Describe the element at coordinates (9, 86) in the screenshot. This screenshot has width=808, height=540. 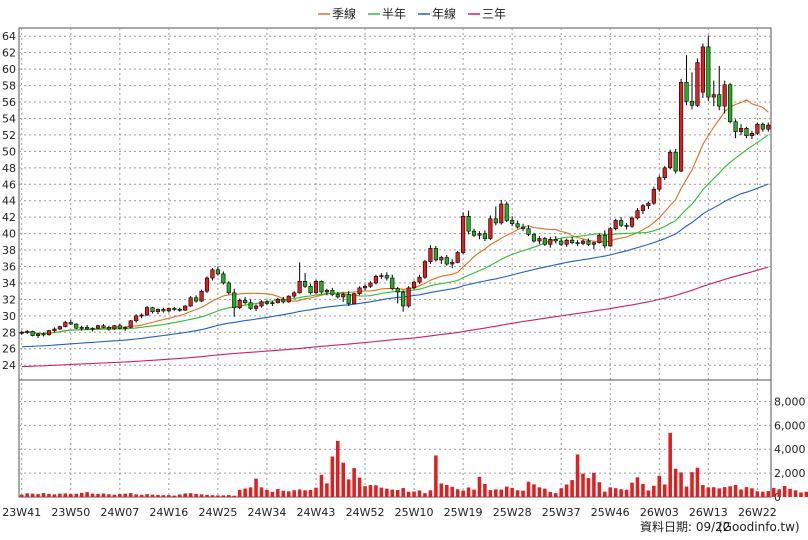
I see `price-tick-label-17: 58` at that location.